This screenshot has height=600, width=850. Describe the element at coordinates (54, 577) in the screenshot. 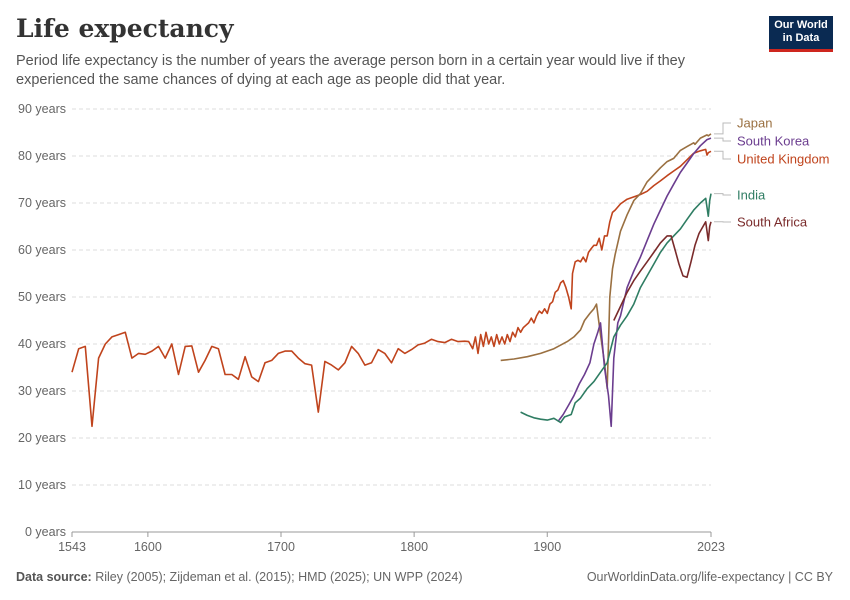

I see `data-source-label: Data source:` at that location.